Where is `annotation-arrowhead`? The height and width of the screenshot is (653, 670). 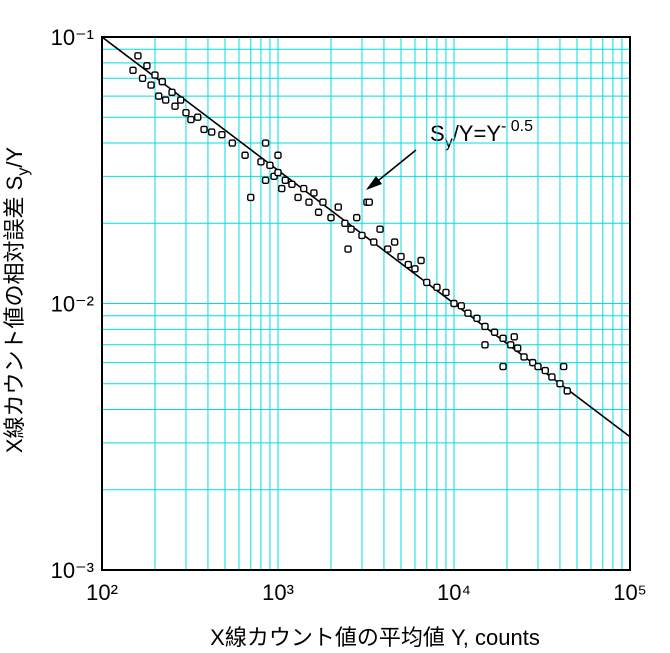 annotation-arrowhead is located at coordinates (374, 183).